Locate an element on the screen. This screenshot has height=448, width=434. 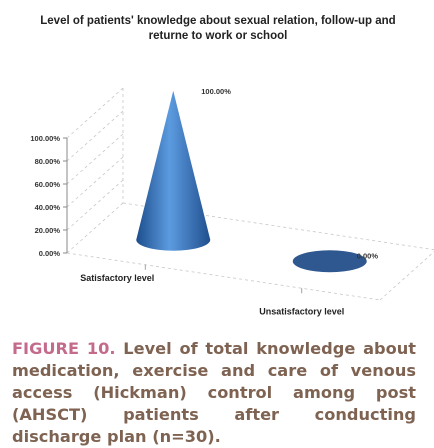
y-tick-label: 100.00% is located at coordinates (45, 138).